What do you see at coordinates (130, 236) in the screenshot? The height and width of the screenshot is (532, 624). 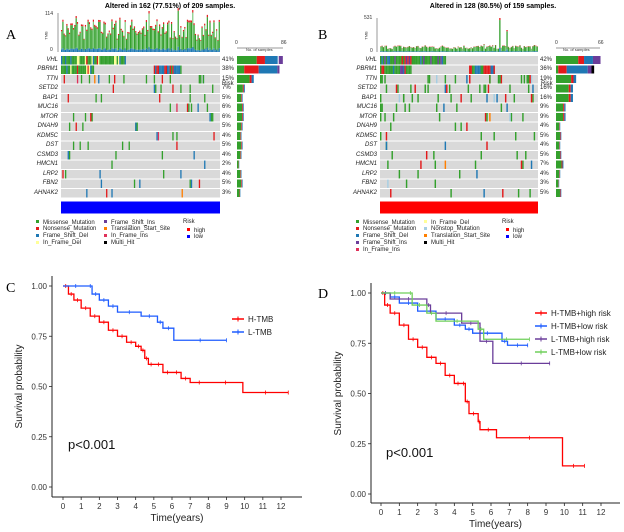 I see `legend-label: In_Frame_Ins` at bounding box center [130, 236].